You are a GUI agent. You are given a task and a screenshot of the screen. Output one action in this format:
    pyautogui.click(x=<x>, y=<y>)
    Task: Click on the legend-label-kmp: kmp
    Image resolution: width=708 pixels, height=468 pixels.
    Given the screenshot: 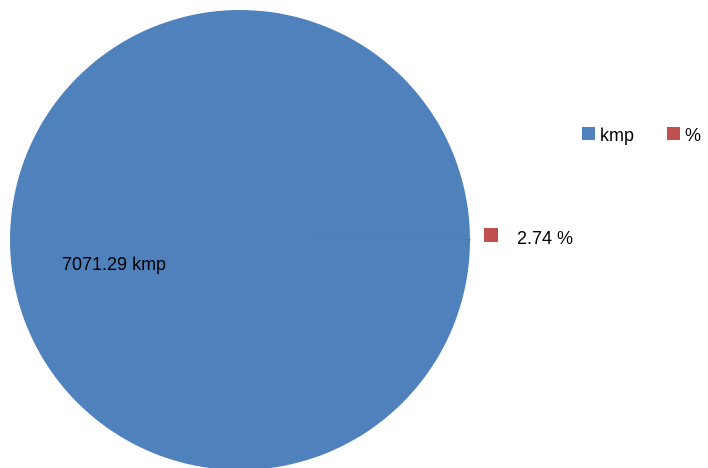 What is the action you would take?
    pyautogui.click(x=617, y=135)
    